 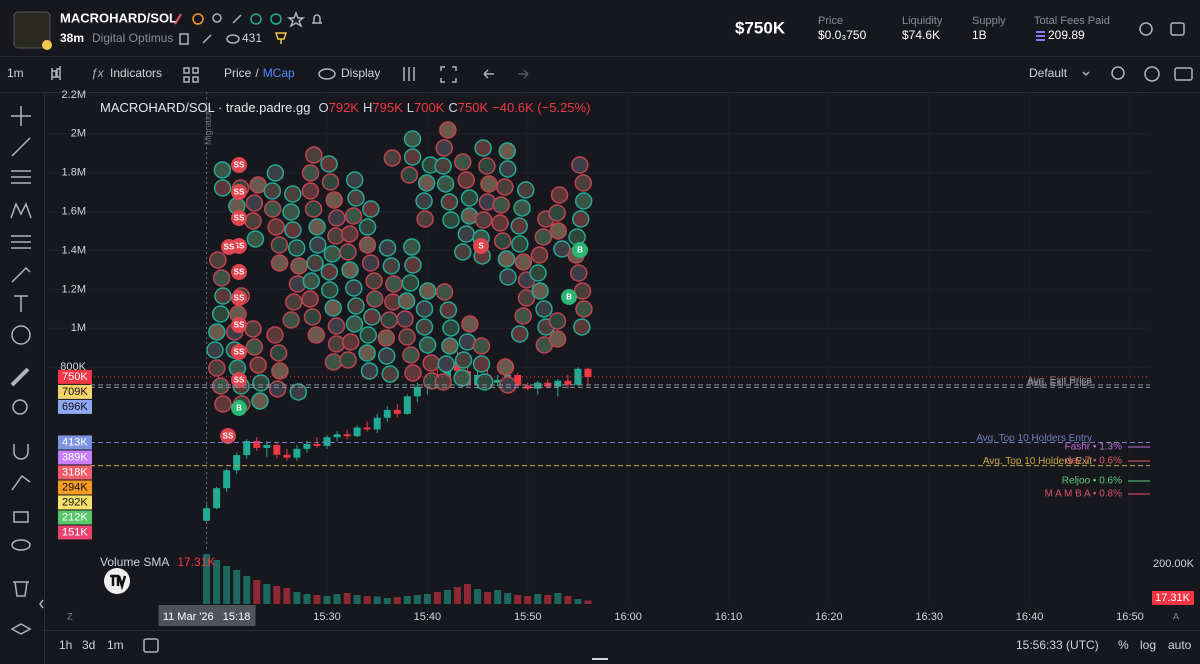 I want to click on emoji-tool, so click(x=21, y=335).